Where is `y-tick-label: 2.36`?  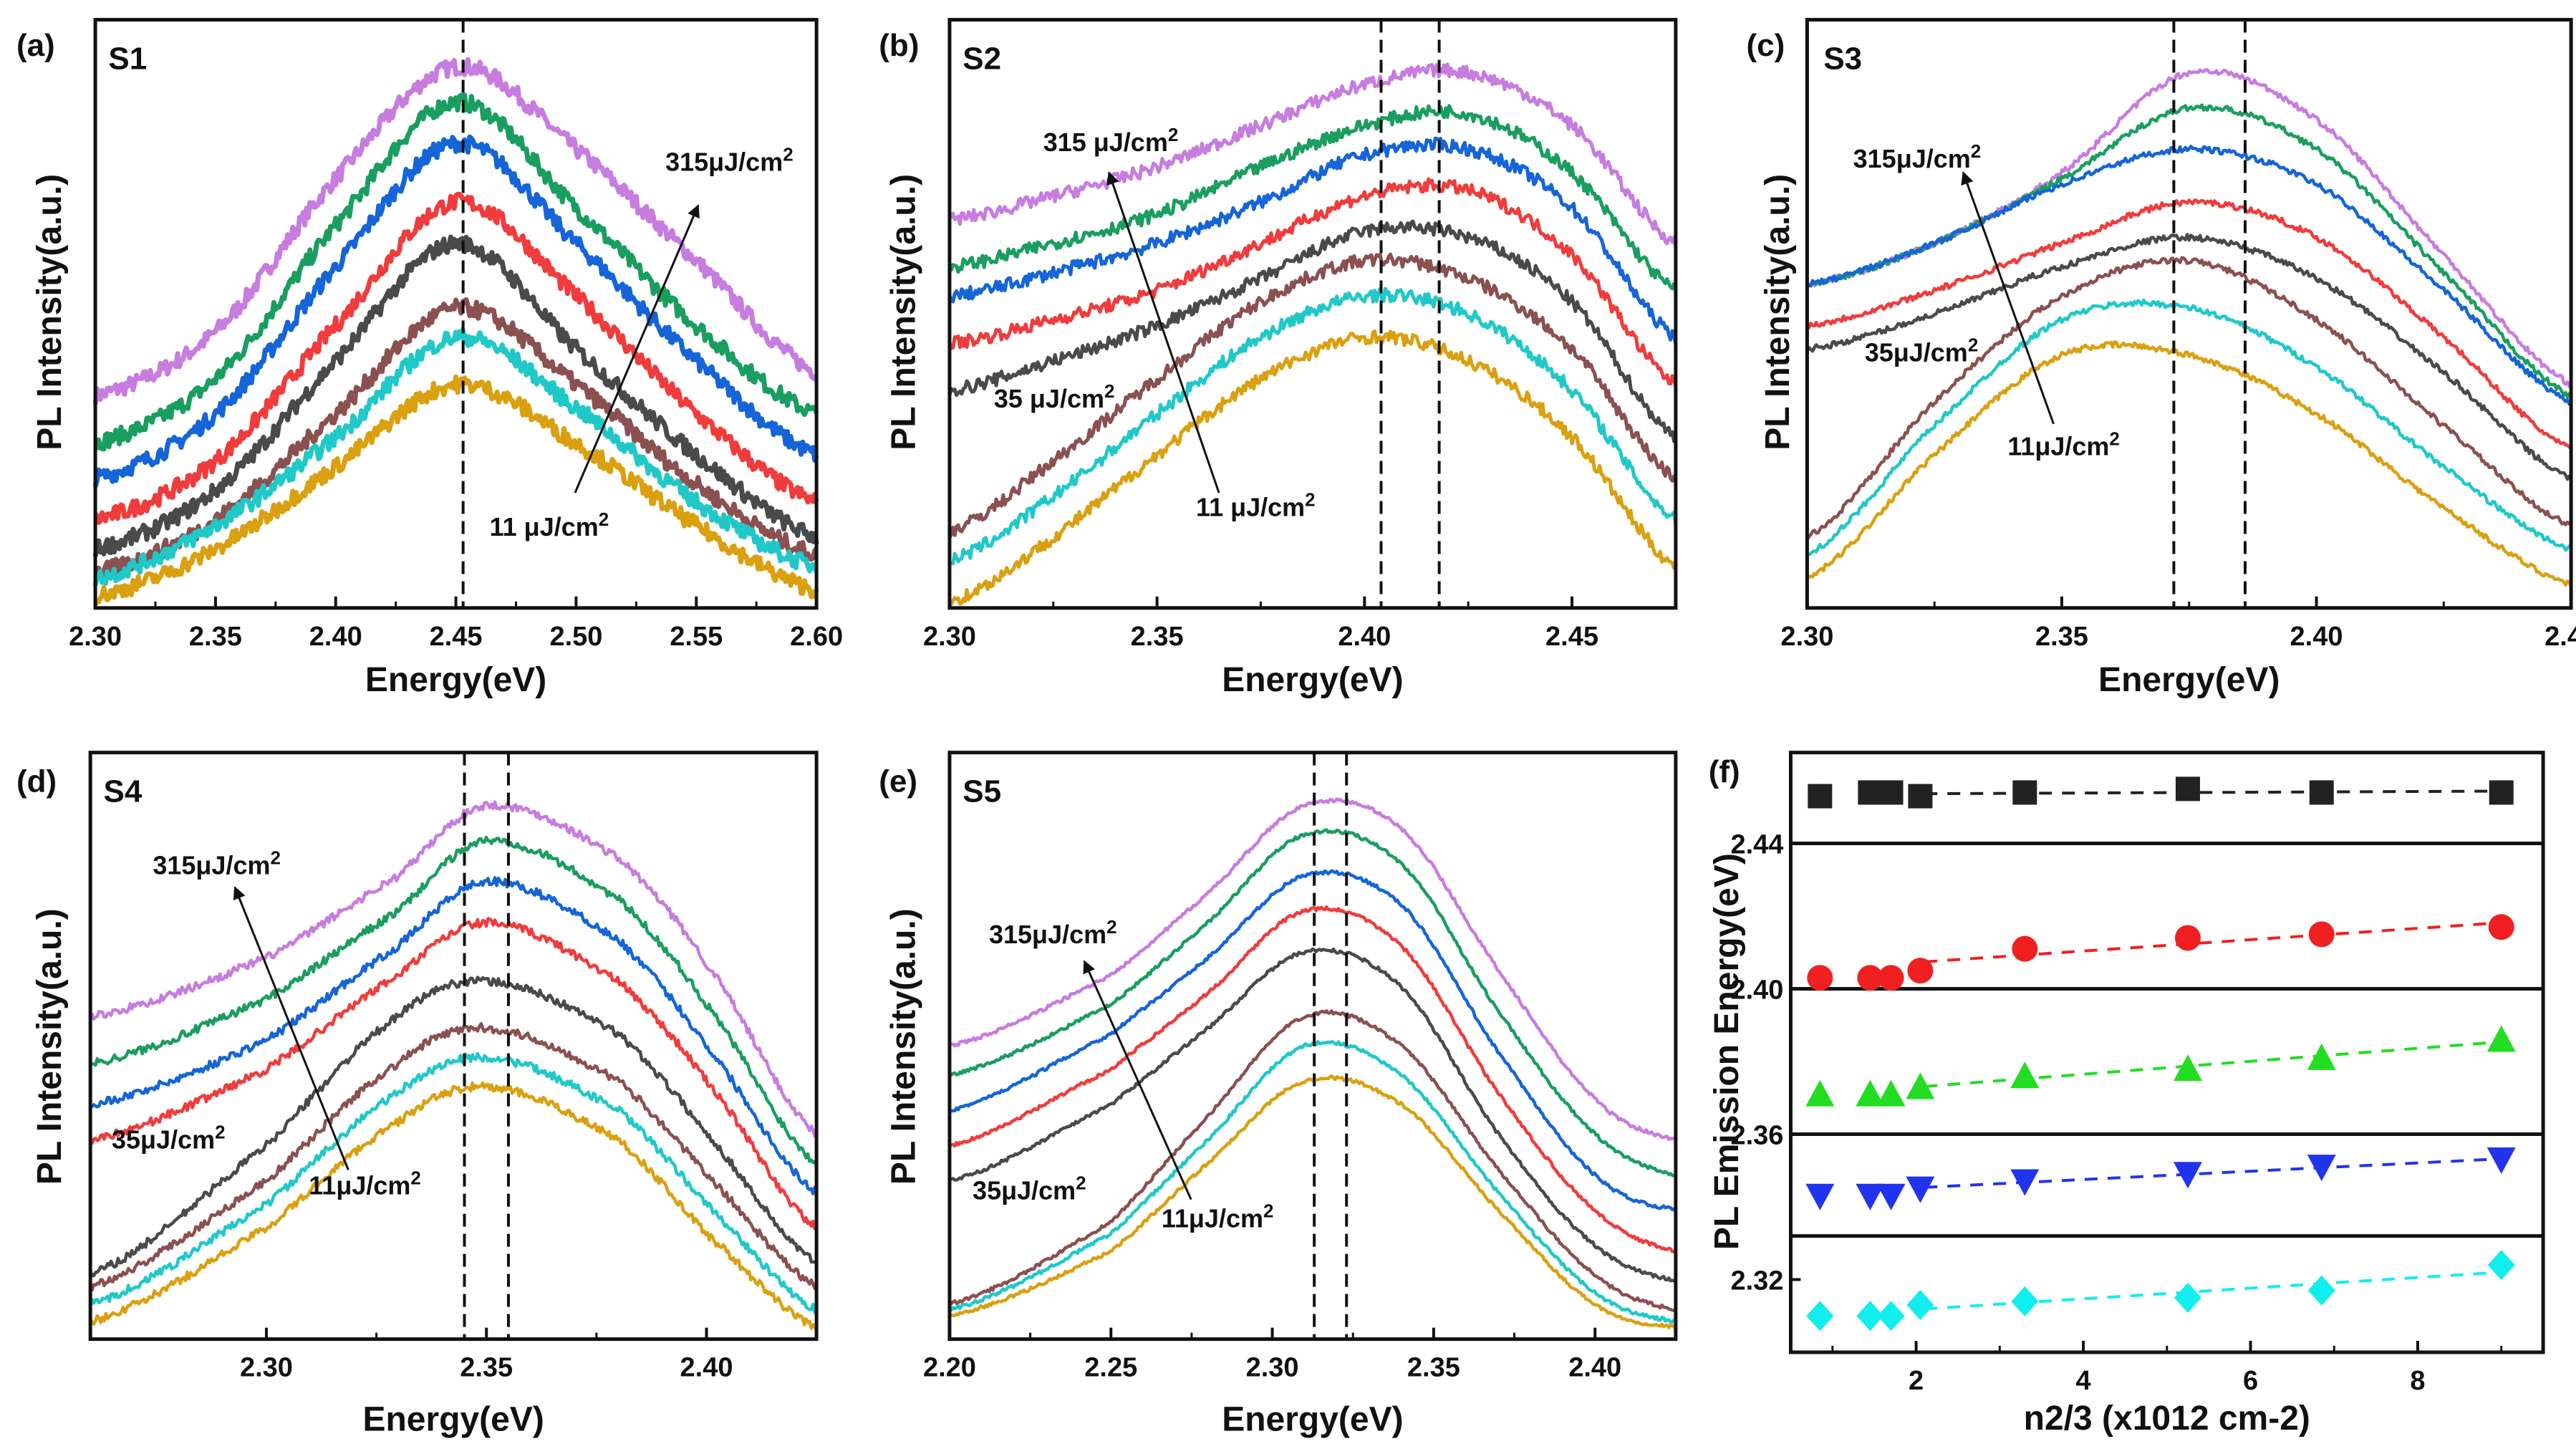
y-tick-label: 2.36 is located at coordinates (1757, 1135).